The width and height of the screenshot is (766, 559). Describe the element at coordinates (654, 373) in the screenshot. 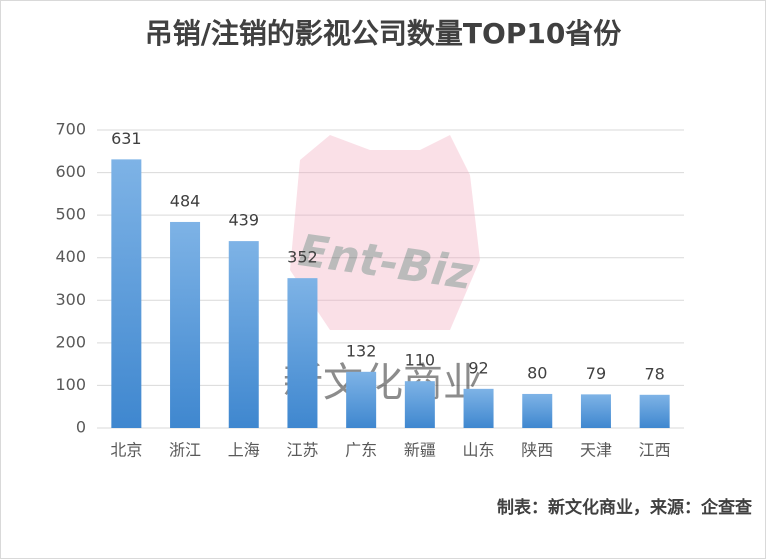

I see `value-label: 78` at that location.